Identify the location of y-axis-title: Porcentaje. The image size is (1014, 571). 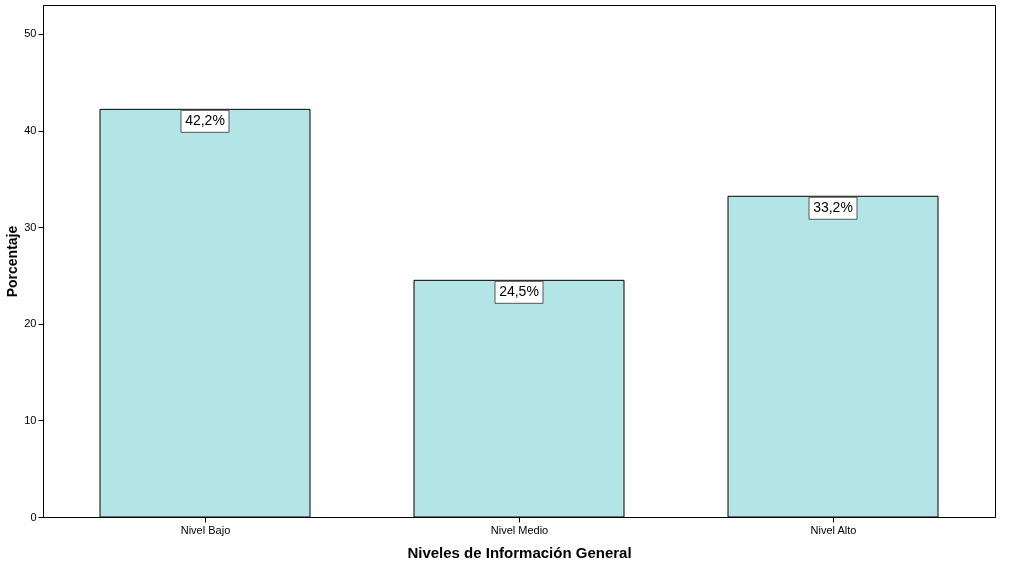
(12, 261).